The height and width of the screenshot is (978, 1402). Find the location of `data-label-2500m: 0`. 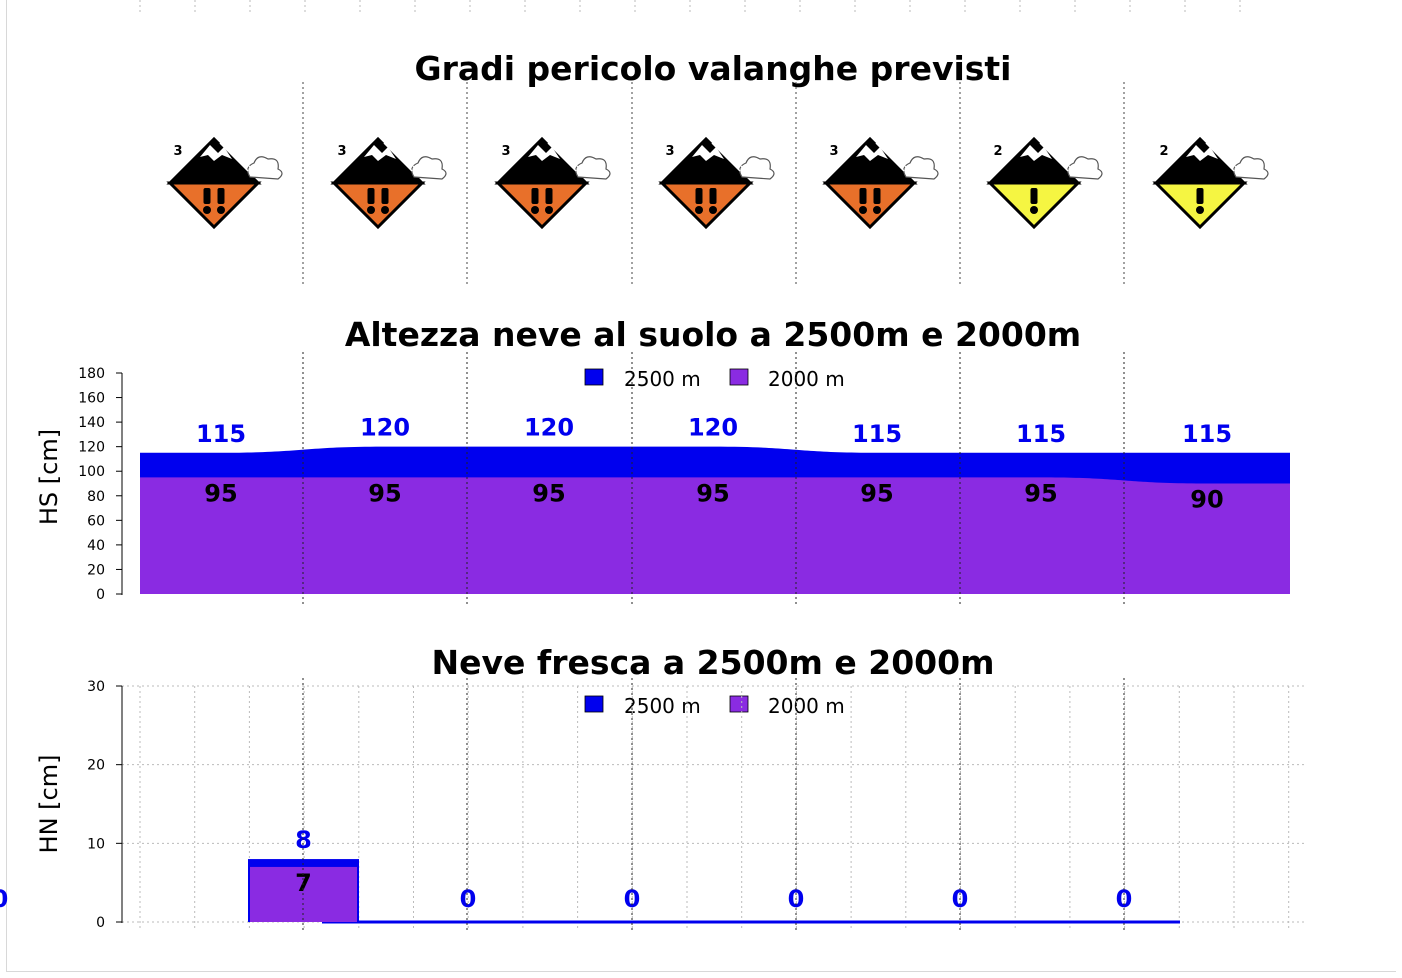

data-label-2500m: 0 is located at coordinates (468, 899).